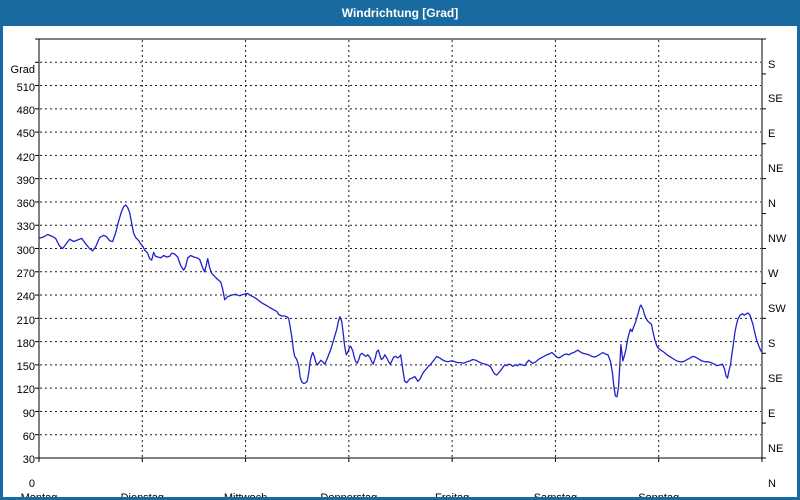 The width and height of the screenshot is (800, 500). Describe the element at coordinates (25, 390) in the screenshot. I see `y-axis-tick-label-120: 120` at that location.